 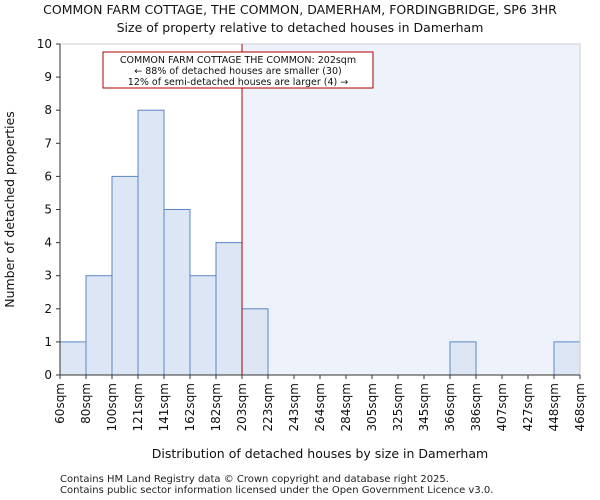 I want to click on y-tick-label: 5, so click(x=48, y=210).